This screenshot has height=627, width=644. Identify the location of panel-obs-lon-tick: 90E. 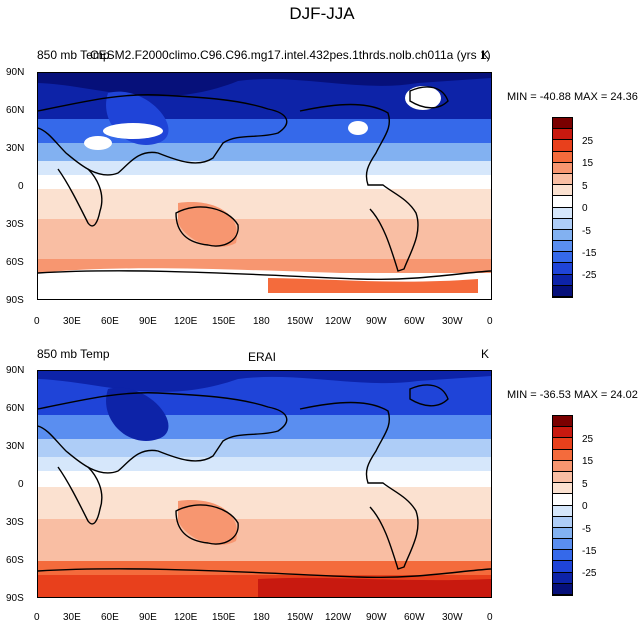
(148, 617).